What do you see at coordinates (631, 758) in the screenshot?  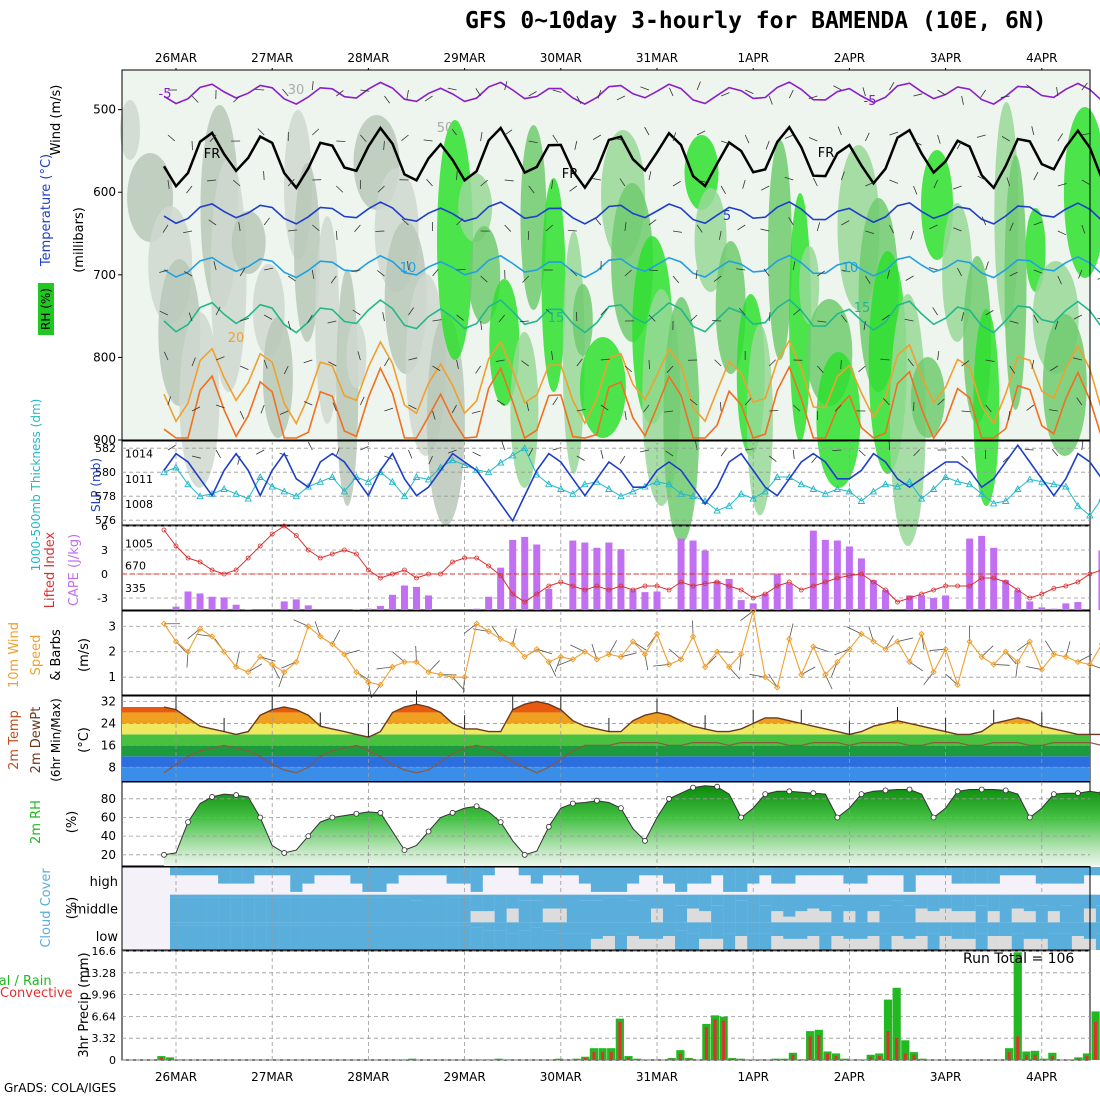 I see `dewpoint-line` at bounding box center [631, 758].